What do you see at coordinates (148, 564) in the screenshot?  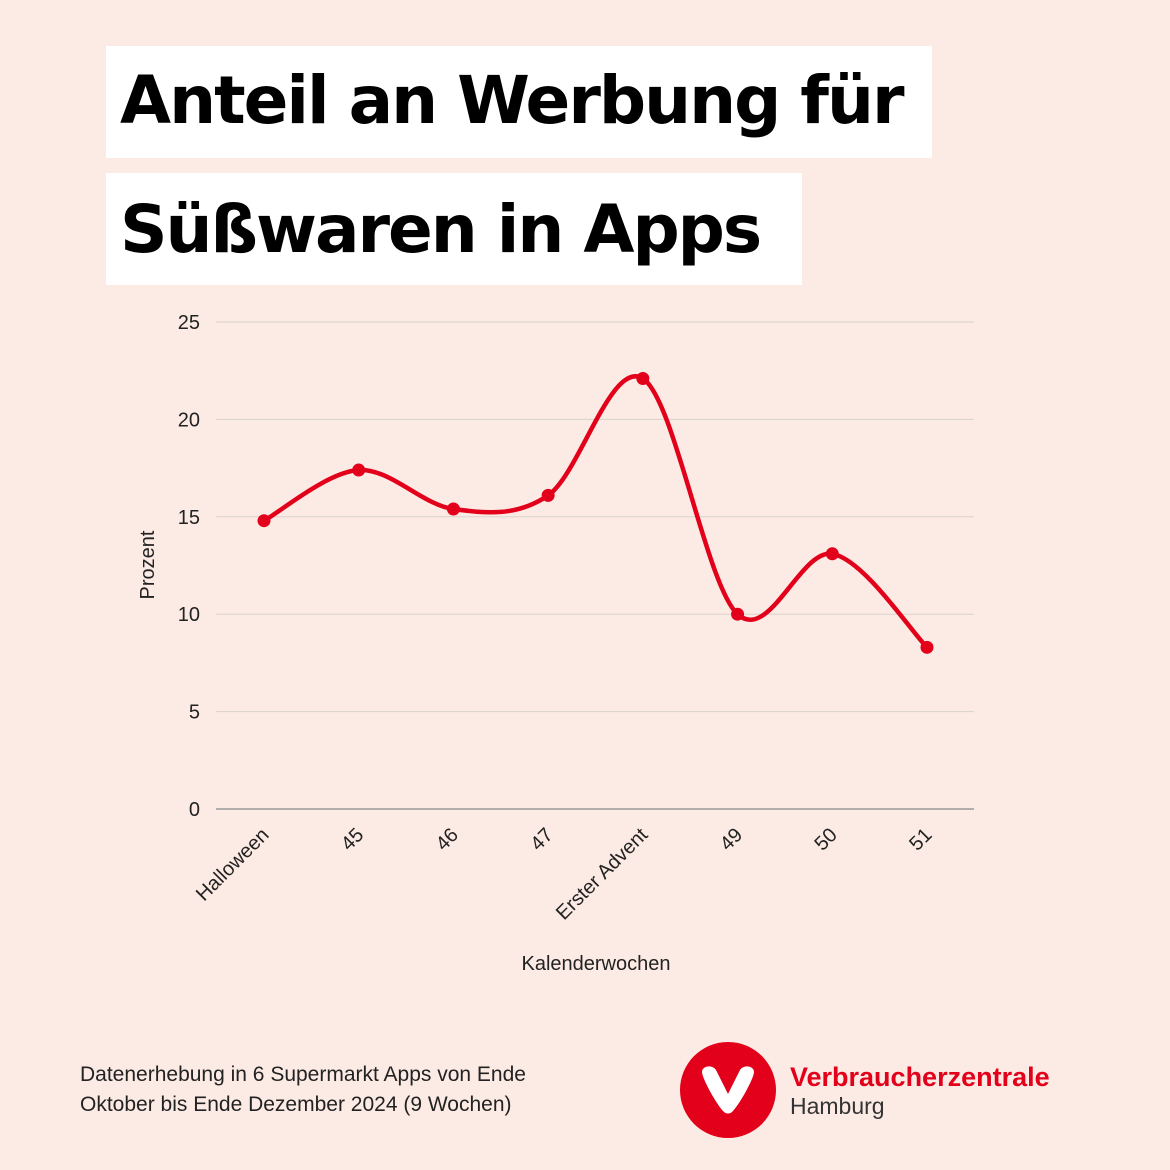 I see `y-axis-label: Prozent` at bounding box center [148, 564].